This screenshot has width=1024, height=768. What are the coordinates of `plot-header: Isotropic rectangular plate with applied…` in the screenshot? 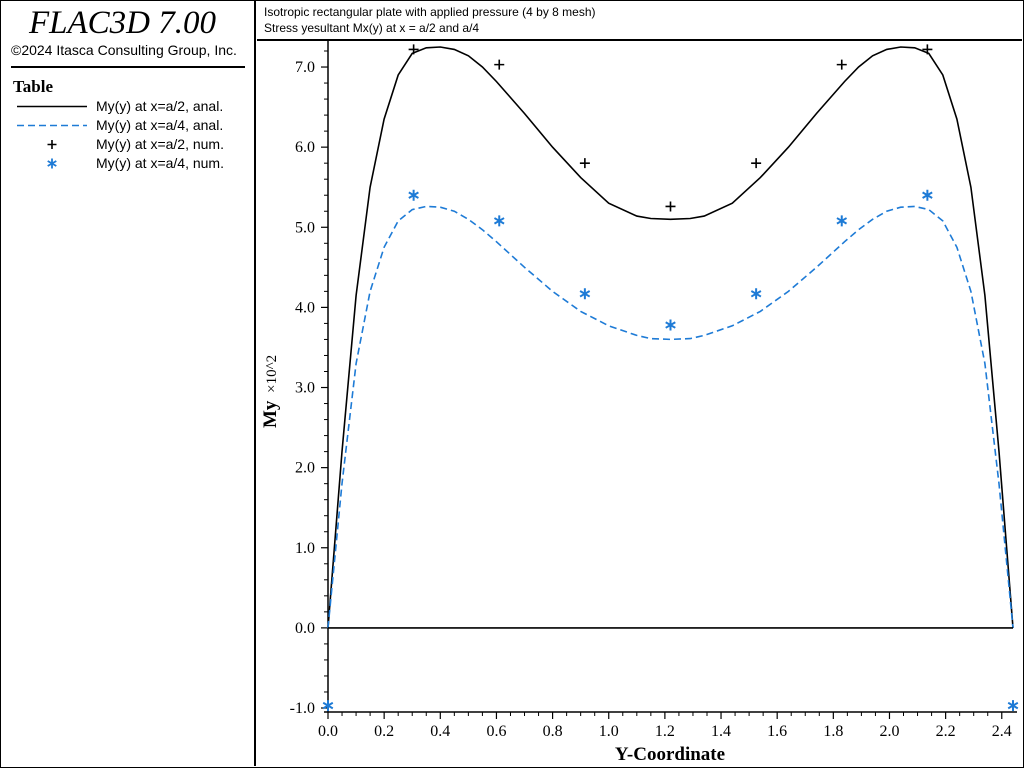 It's located at (639, 21).